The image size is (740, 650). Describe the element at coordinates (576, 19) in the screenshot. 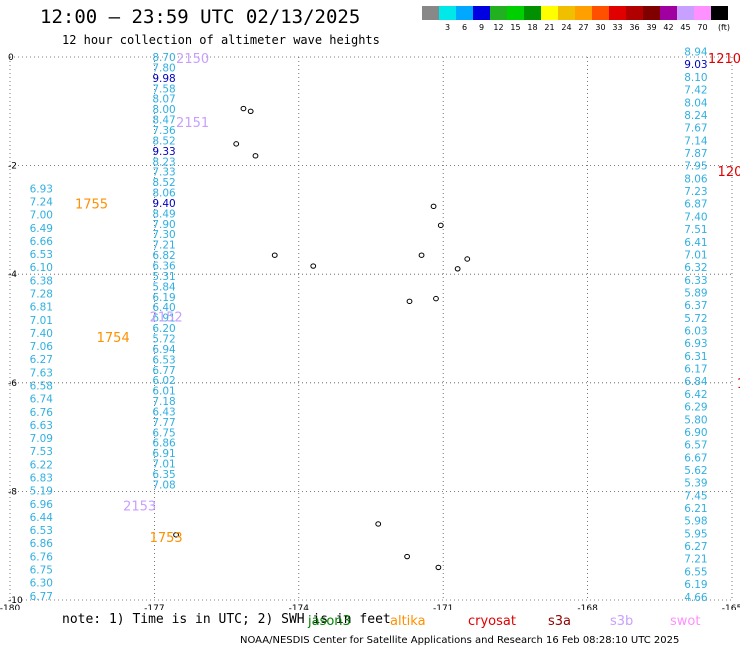

I see `color-legend: 3 6 9 12 15 18 21 24 27 30 33 36 39 42 45 70 (ft)` at that location.